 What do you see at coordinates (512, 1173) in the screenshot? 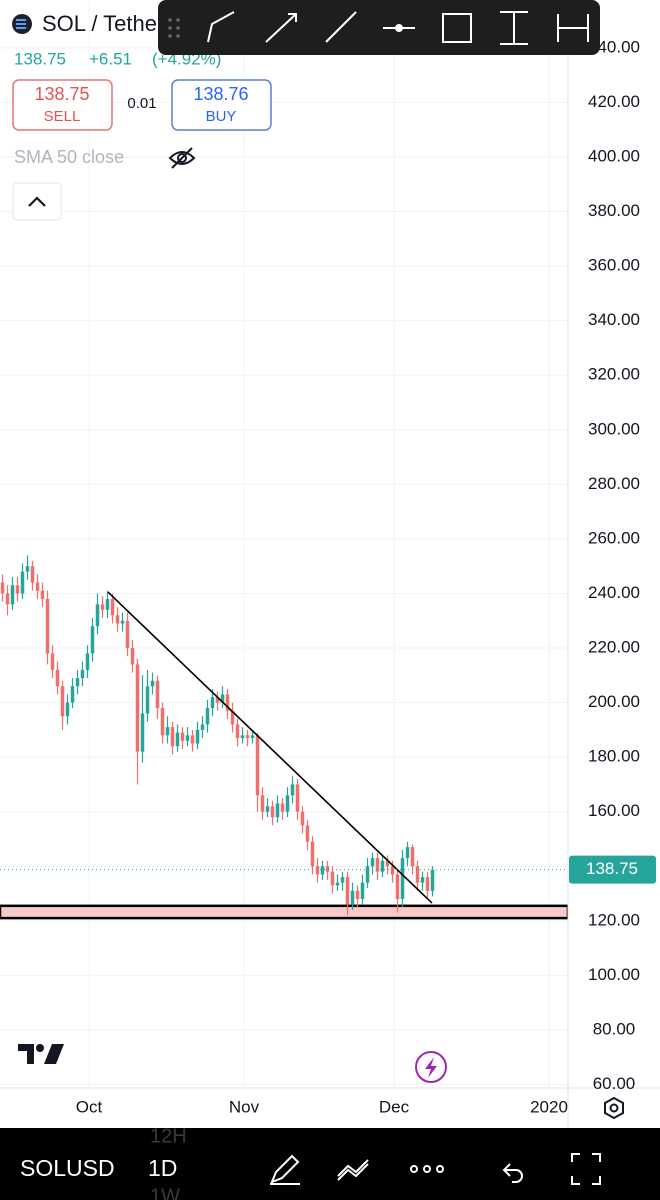
I see `undo-icon` at bounding box center [512, 1173].